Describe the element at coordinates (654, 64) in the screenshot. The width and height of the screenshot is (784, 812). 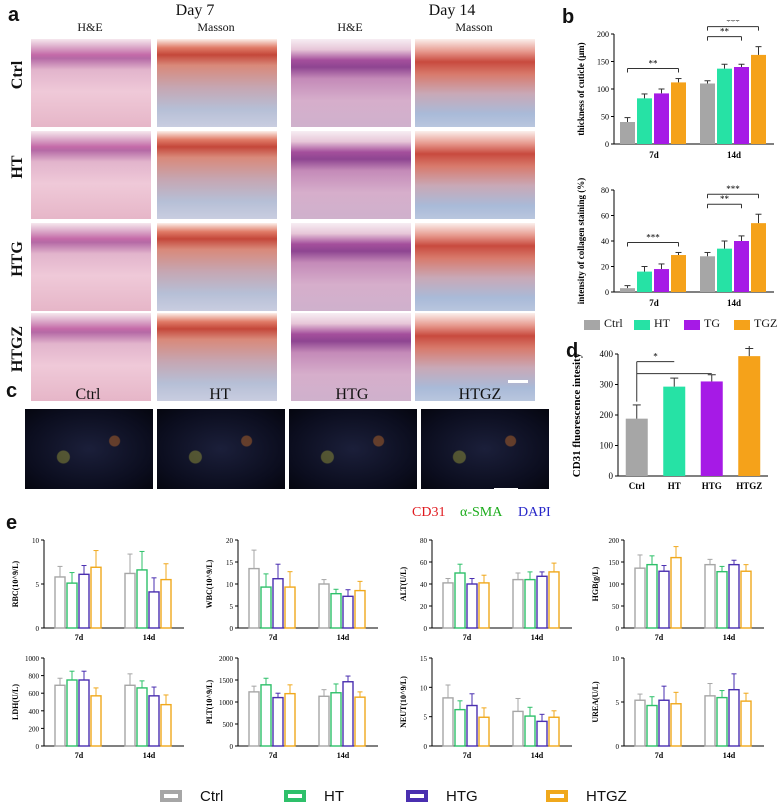
I see `b1-sig-label: **` at that location.